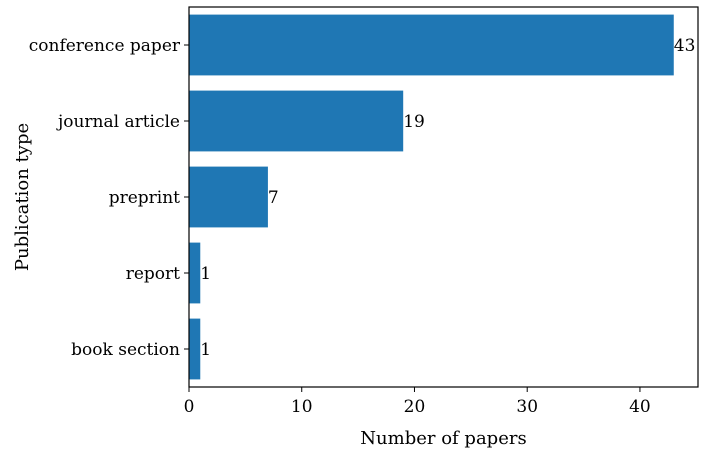 This screenshot has height=454, width=701. Describe the element at coordinates (195, 273) in the screenshot. I see `bar-report` at that location.